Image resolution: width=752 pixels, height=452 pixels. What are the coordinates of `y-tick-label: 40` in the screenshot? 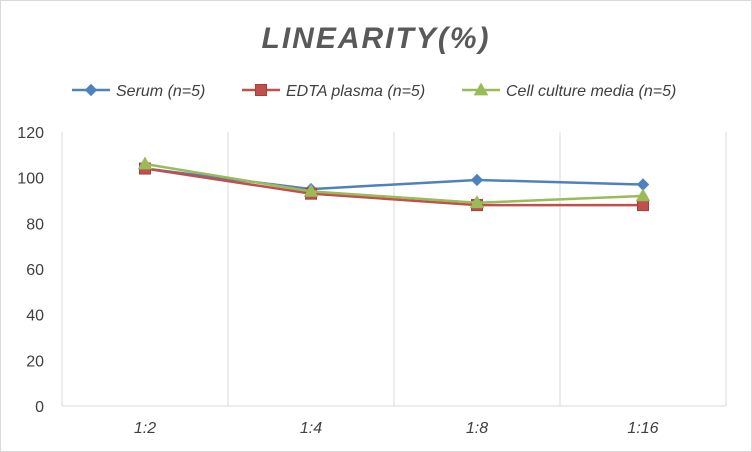 It's located at (35, 316).